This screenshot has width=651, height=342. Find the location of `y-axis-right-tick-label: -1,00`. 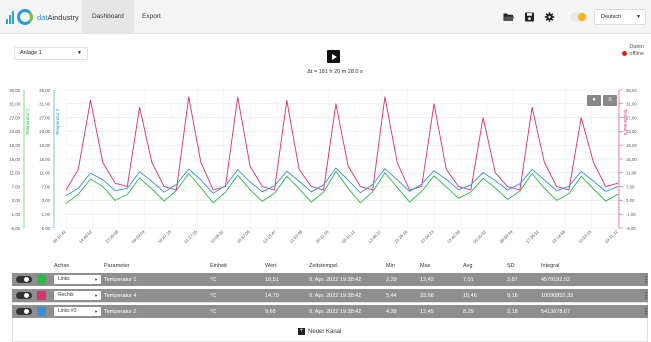

y-axis-right-tick-label: -1,00 is located at coordinates (631, 214).